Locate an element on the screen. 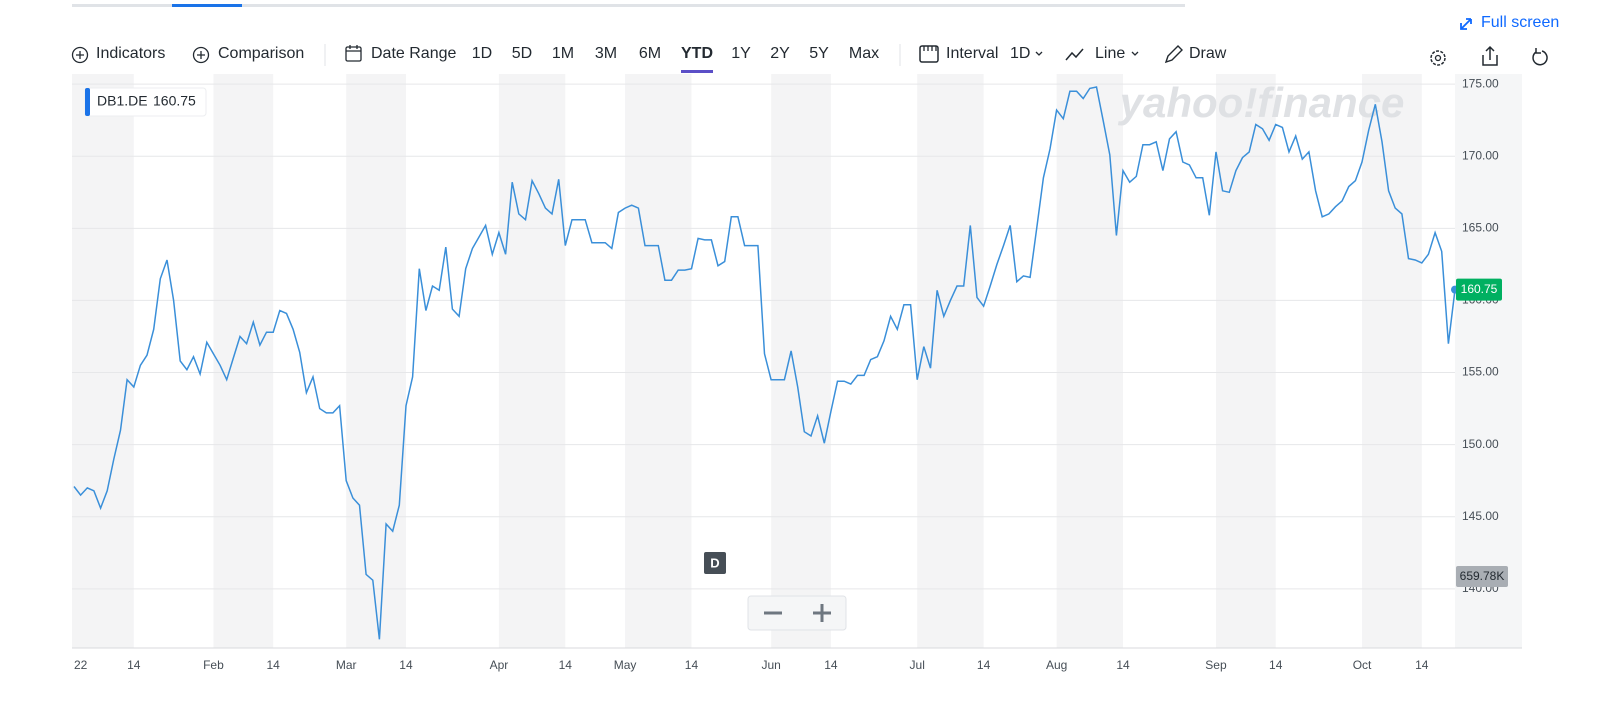  price-axis-background is located at coordinates (1488, 361).